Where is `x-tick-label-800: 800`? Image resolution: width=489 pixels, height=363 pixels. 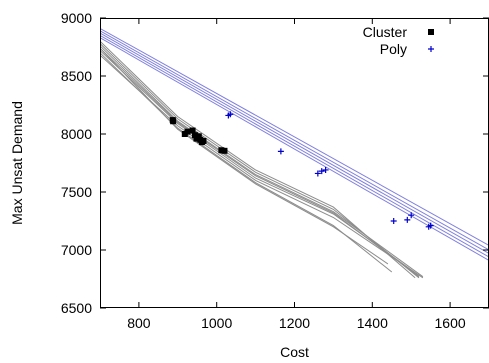 x-tick-label-800: 800 is located at coordinates (139, 323).